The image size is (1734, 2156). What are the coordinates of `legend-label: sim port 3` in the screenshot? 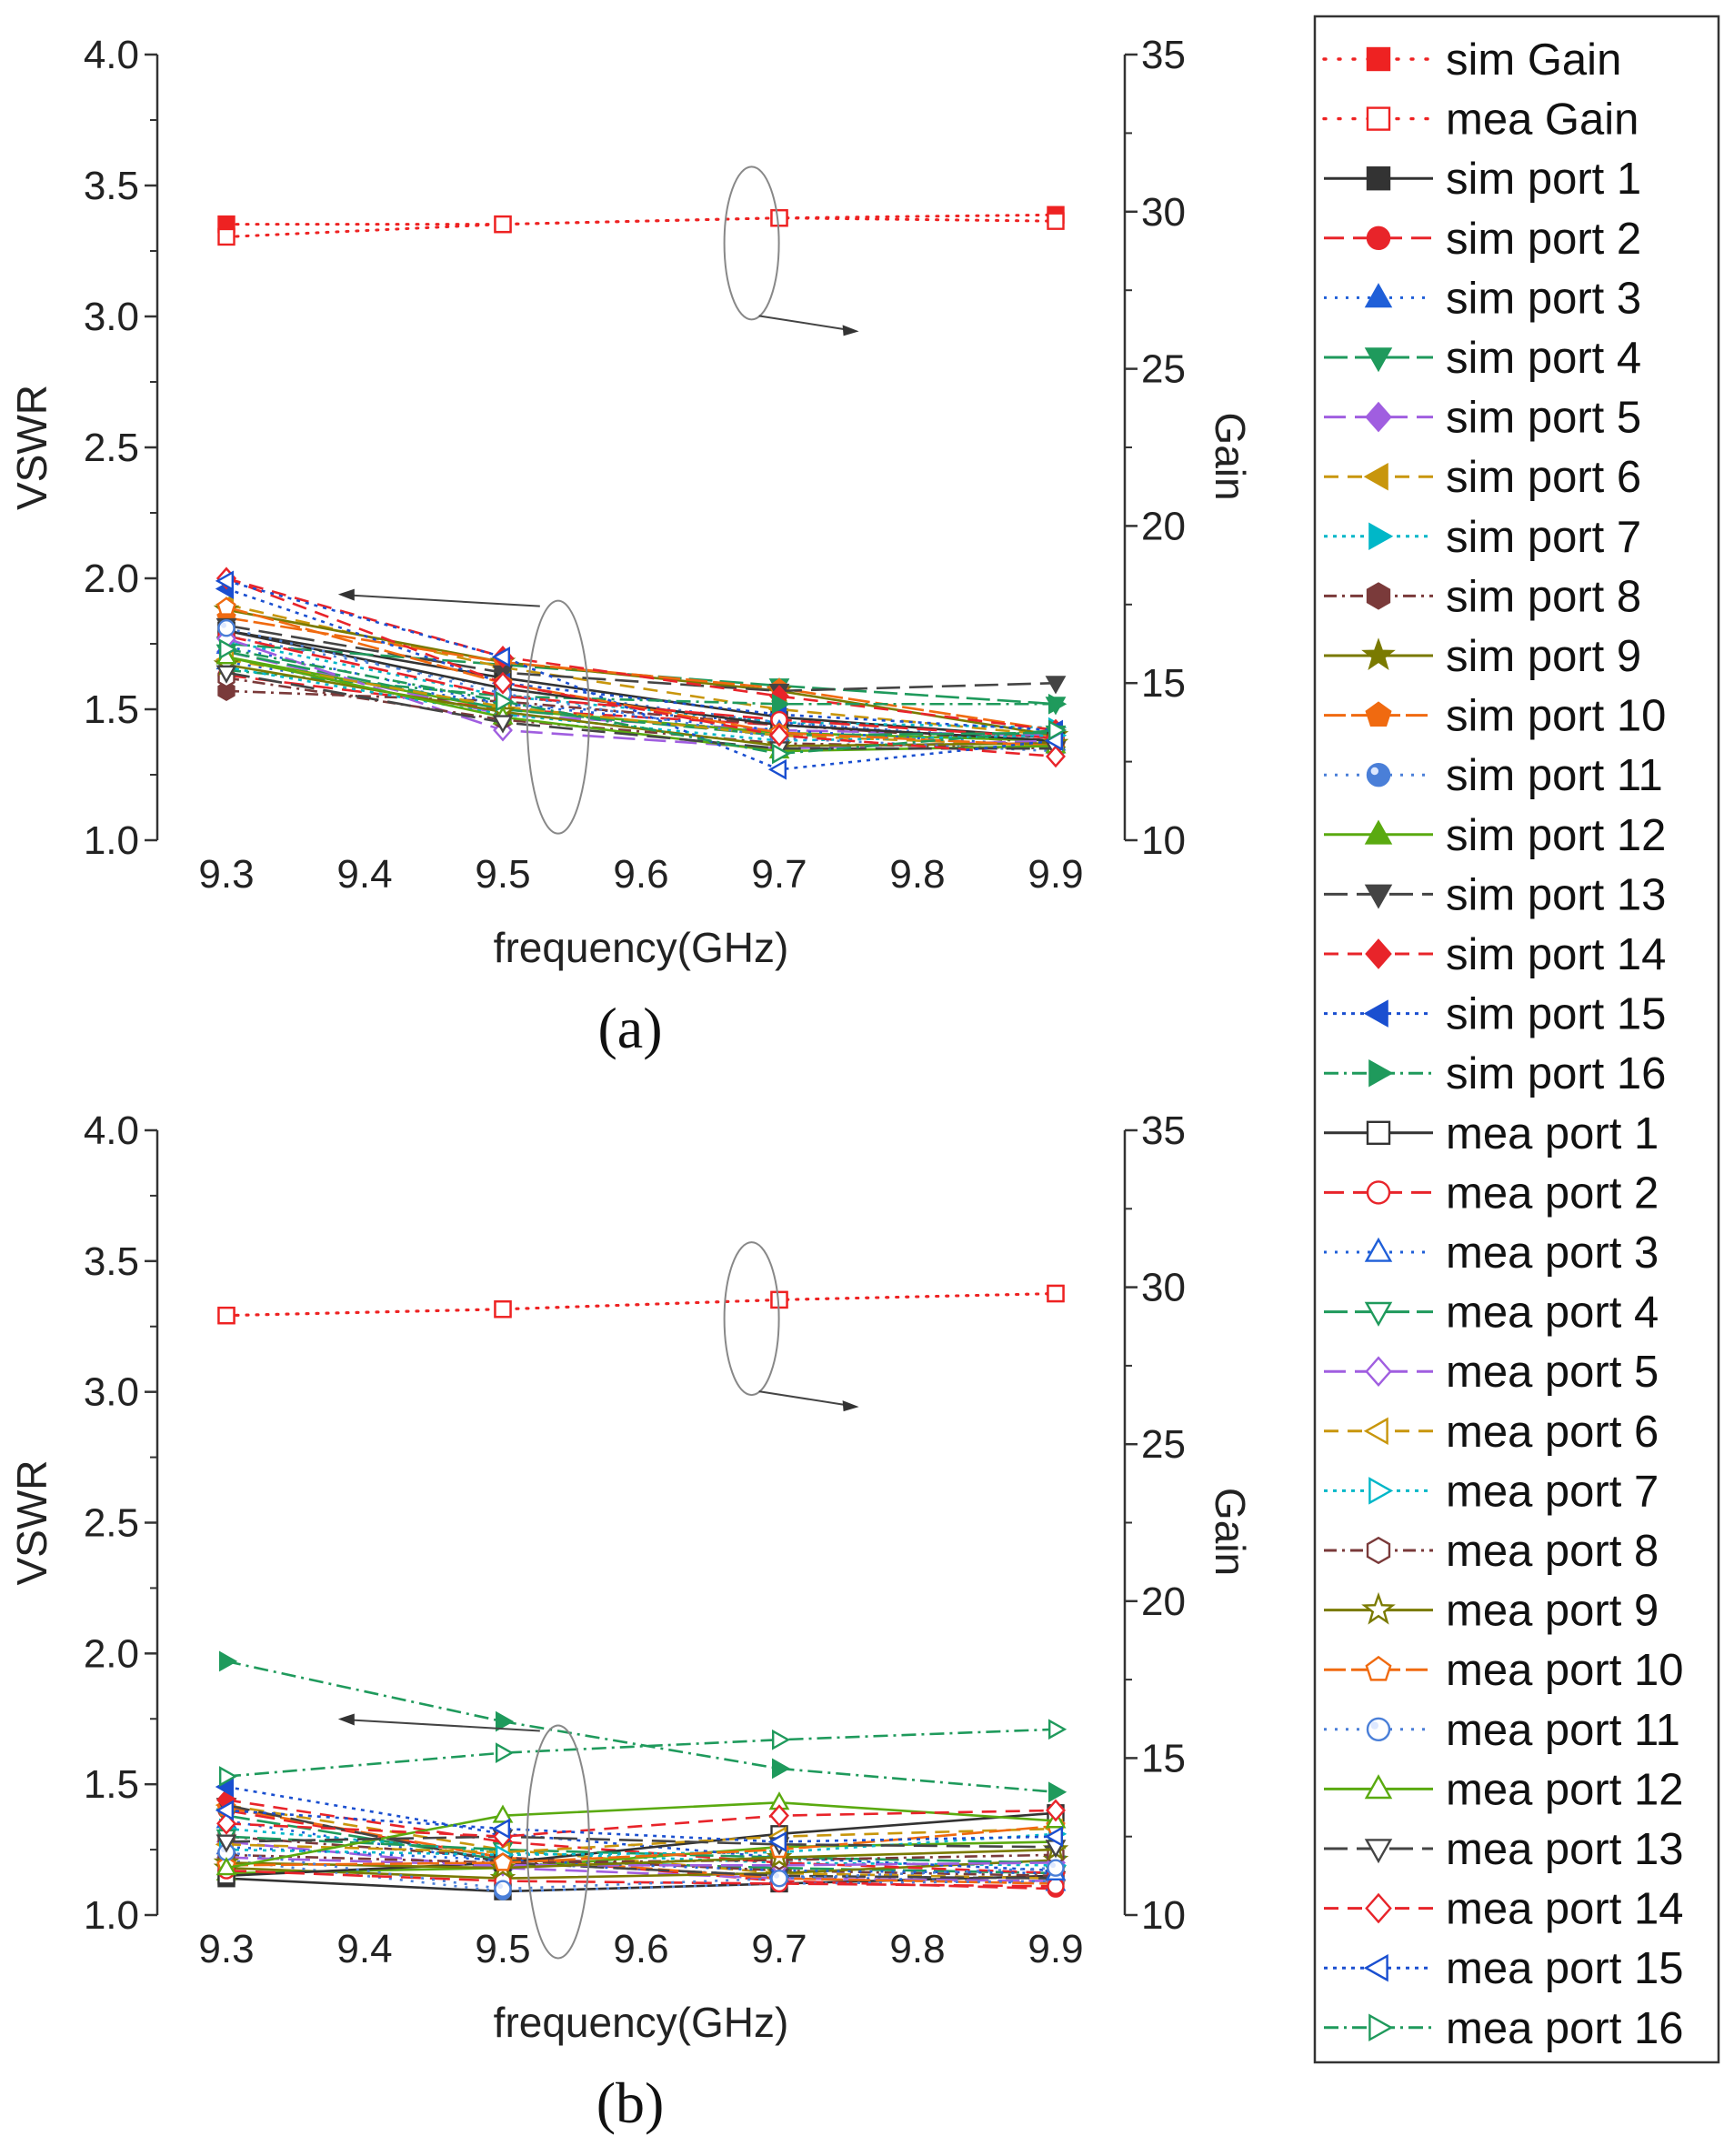 It's located at (1543, 298).